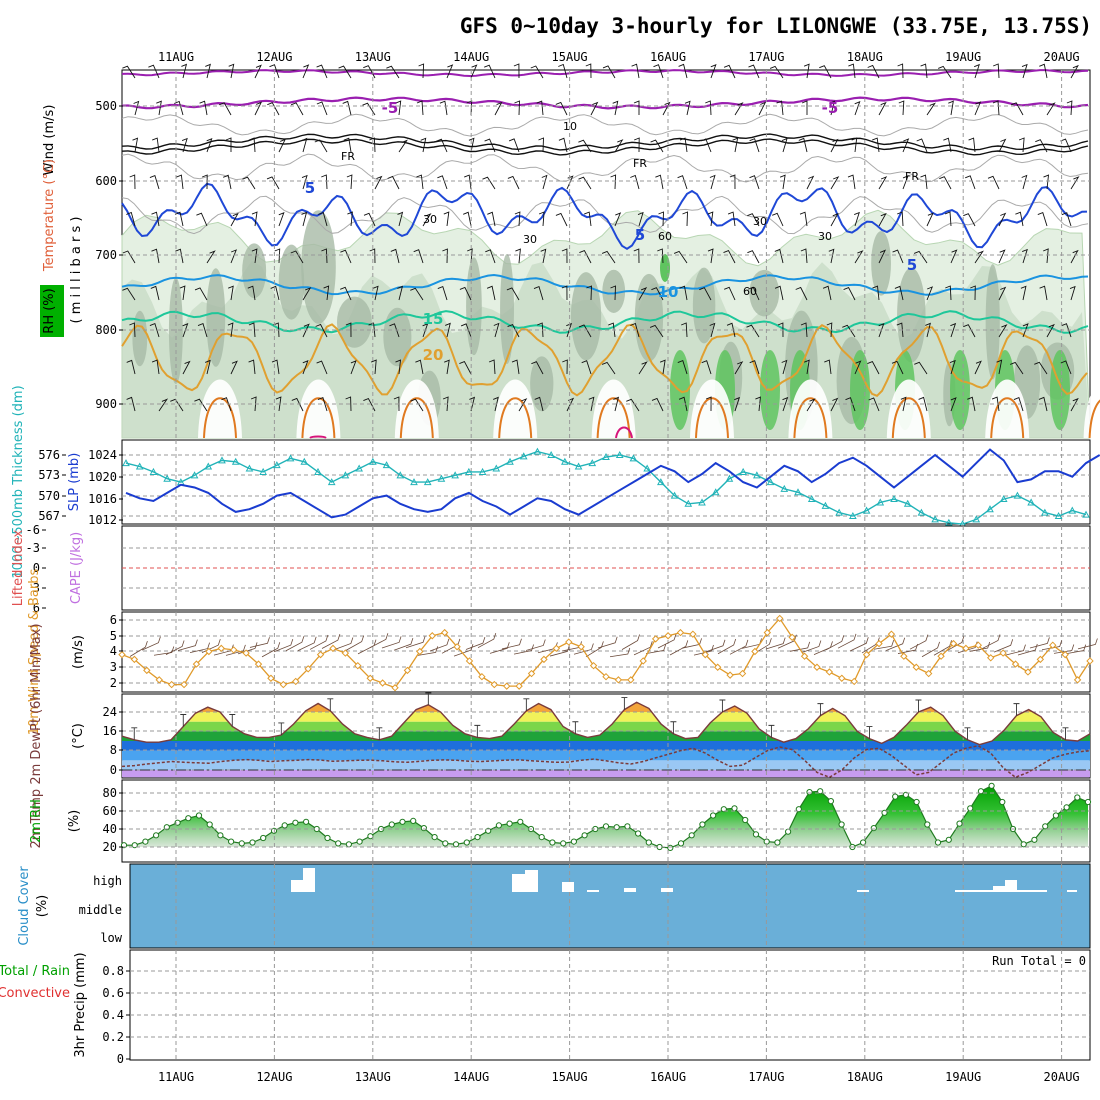  What do you see at coordinates (605, 103) in the screenshot?
I see `contour-line` at bounding box center [605, 103].